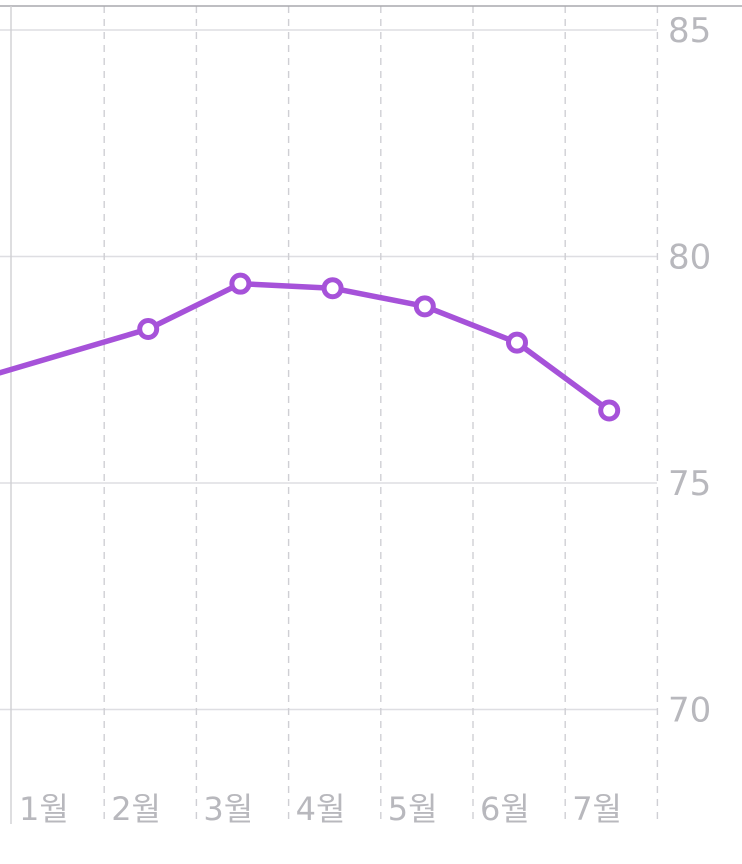  Describe the element at coordinates (413, 809) in the screenshot. I see `x-tick-label: 5월` at that location.